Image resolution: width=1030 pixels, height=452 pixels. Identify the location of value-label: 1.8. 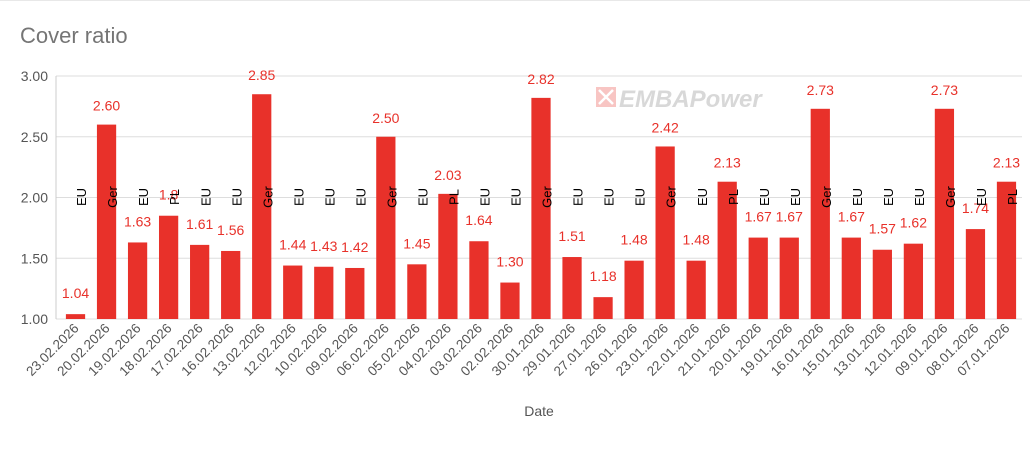
(169, 195).